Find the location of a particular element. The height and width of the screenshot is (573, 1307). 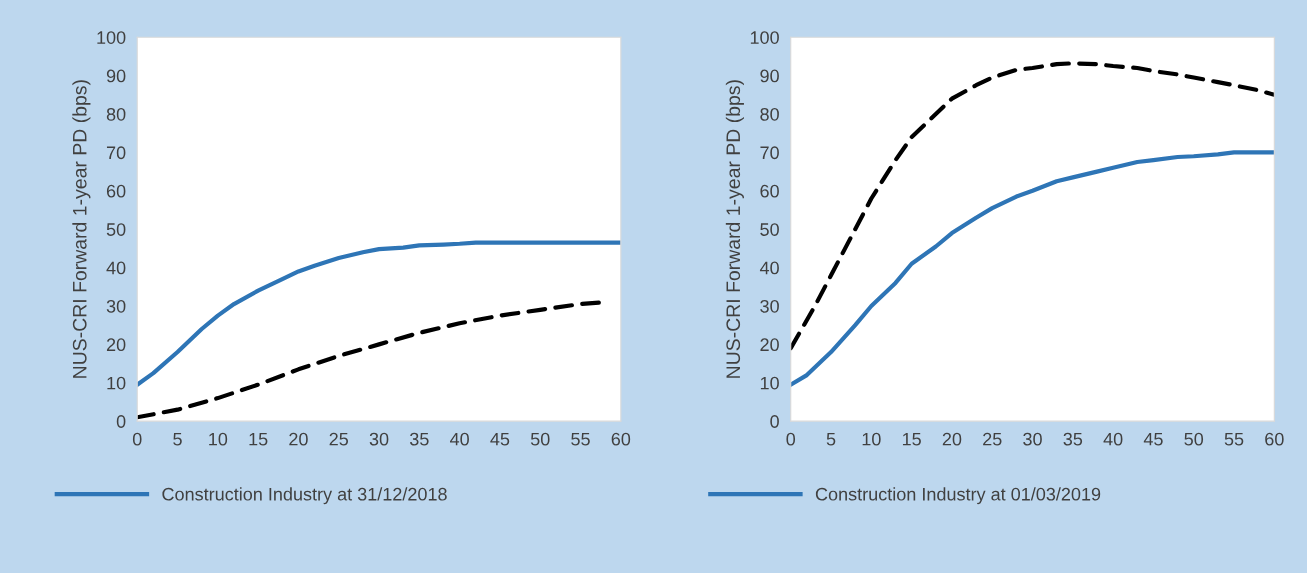

legend-label: Construction Industry at 01/03/2019 is located at coordinates (958, 496).